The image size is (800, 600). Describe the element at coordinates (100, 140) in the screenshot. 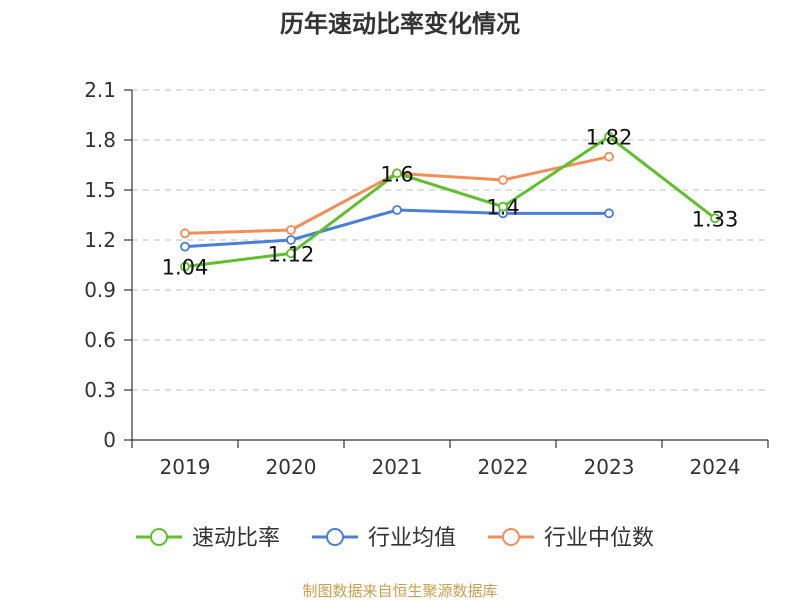

I see `y-tick-label: 1.8` at that location.